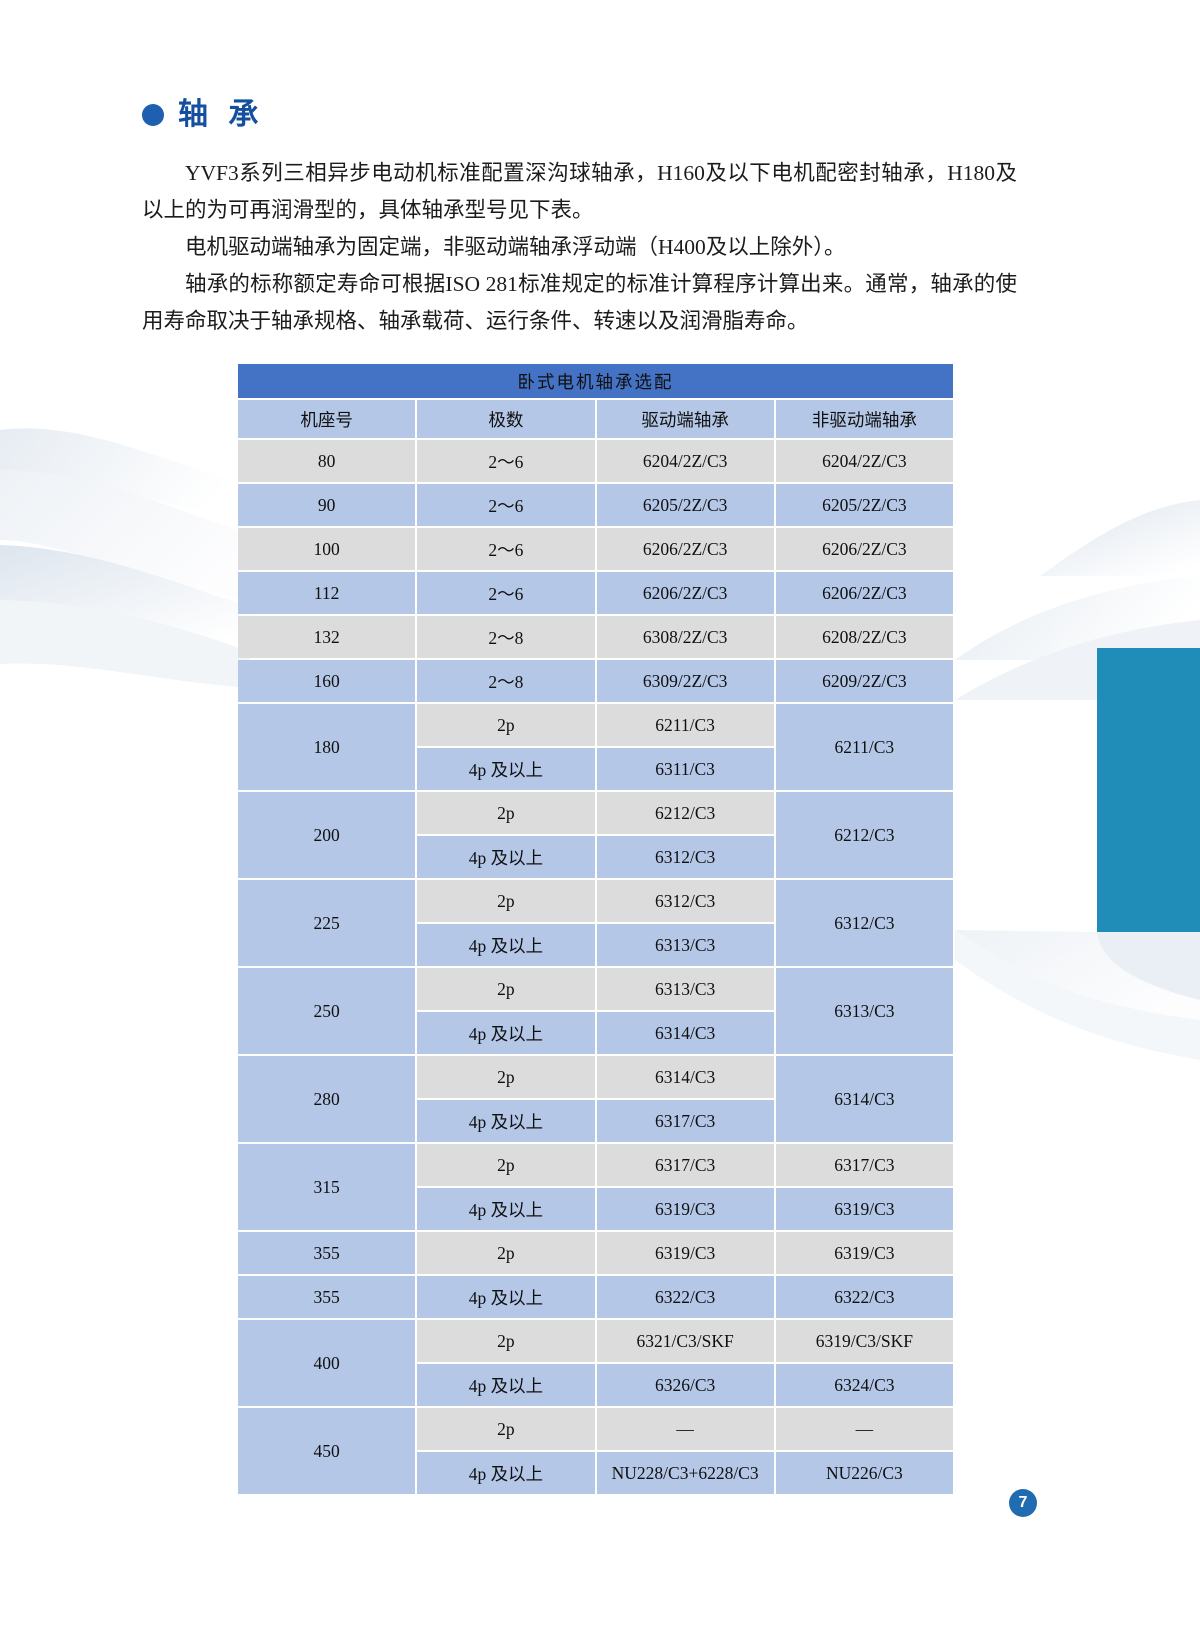 The width and height of the screenshot is (1200, 1639). What do you see at coordinates (864, 1297) in the screenshot?
I see `cell-non-drive-end: 6322/C3` at bounding box center [864, 1297].